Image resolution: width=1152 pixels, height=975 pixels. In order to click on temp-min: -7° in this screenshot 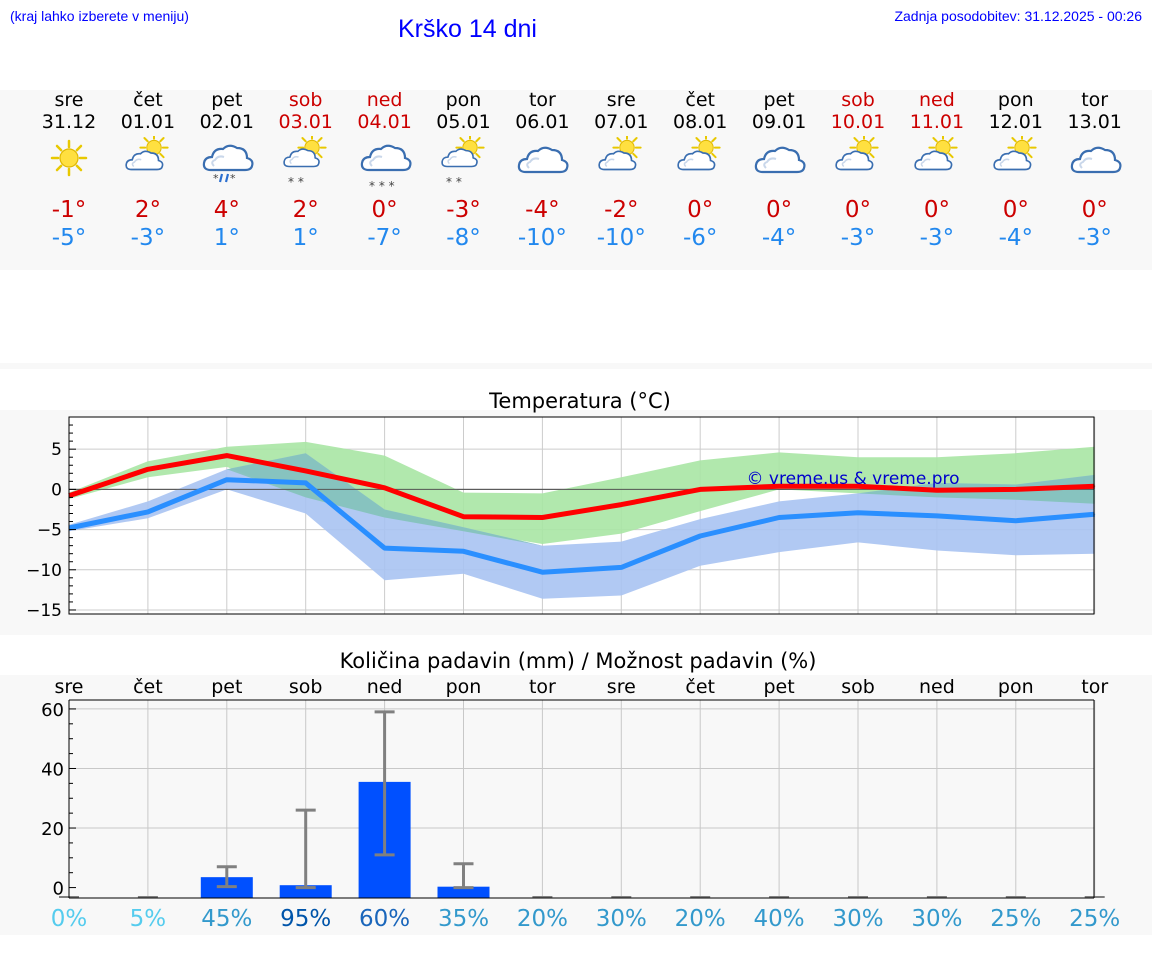, I will do `click(384, 238)`.